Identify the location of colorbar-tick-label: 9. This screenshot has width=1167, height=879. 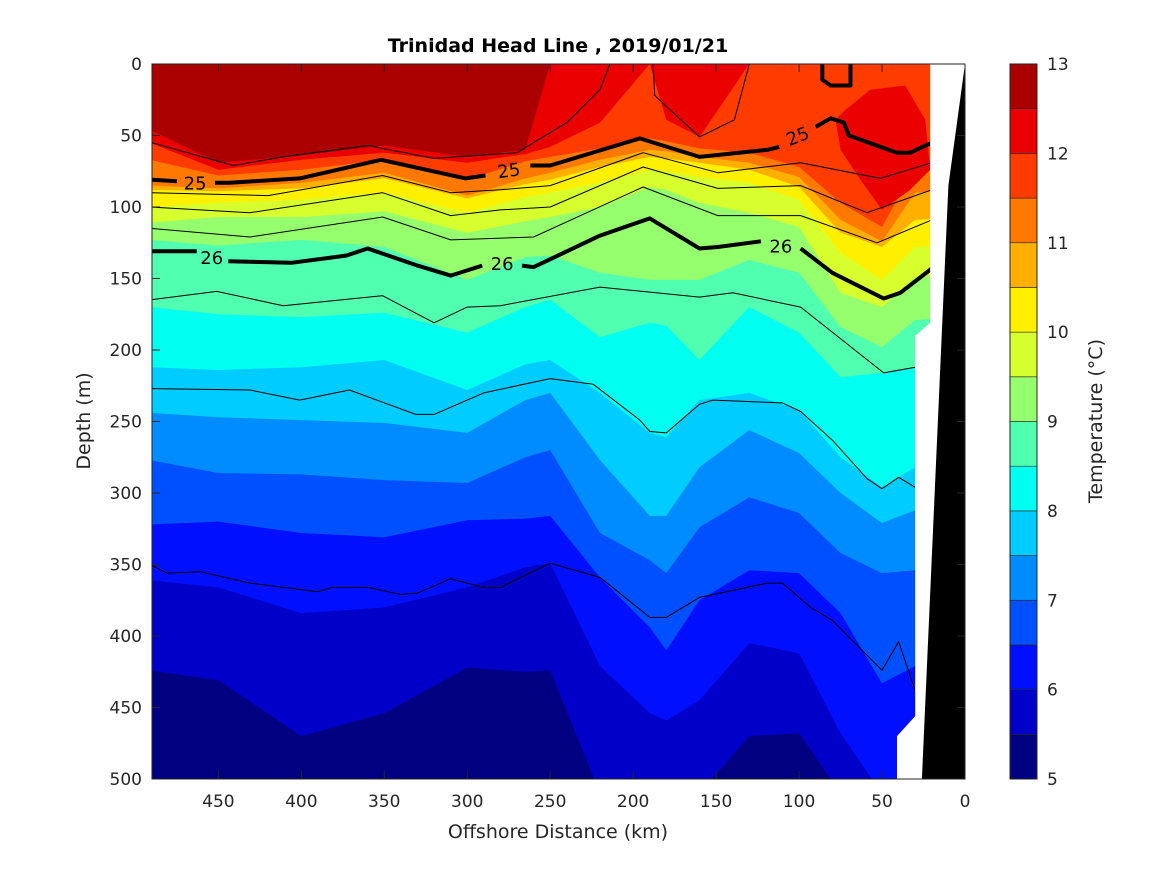
(1052, 423).